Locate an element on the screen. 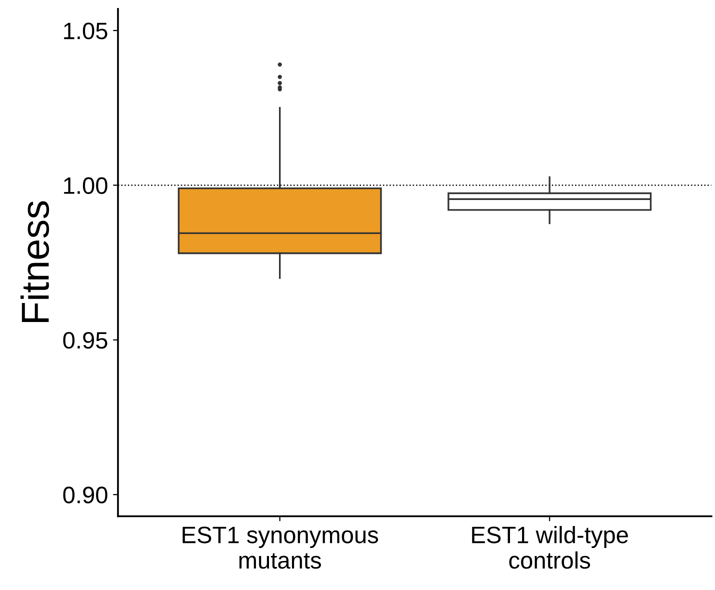 This screenshot has width=715, height=590. y-tick-label: 0.95 is located at coordinates (85, 340).